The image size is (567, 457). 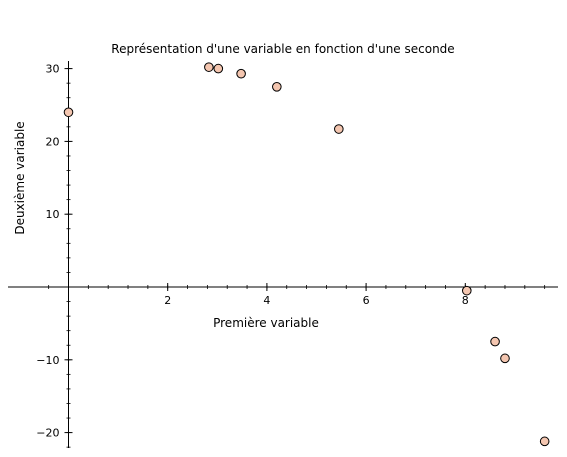 I want to click on y-tick-label: 30, so click(x=53, y=69).